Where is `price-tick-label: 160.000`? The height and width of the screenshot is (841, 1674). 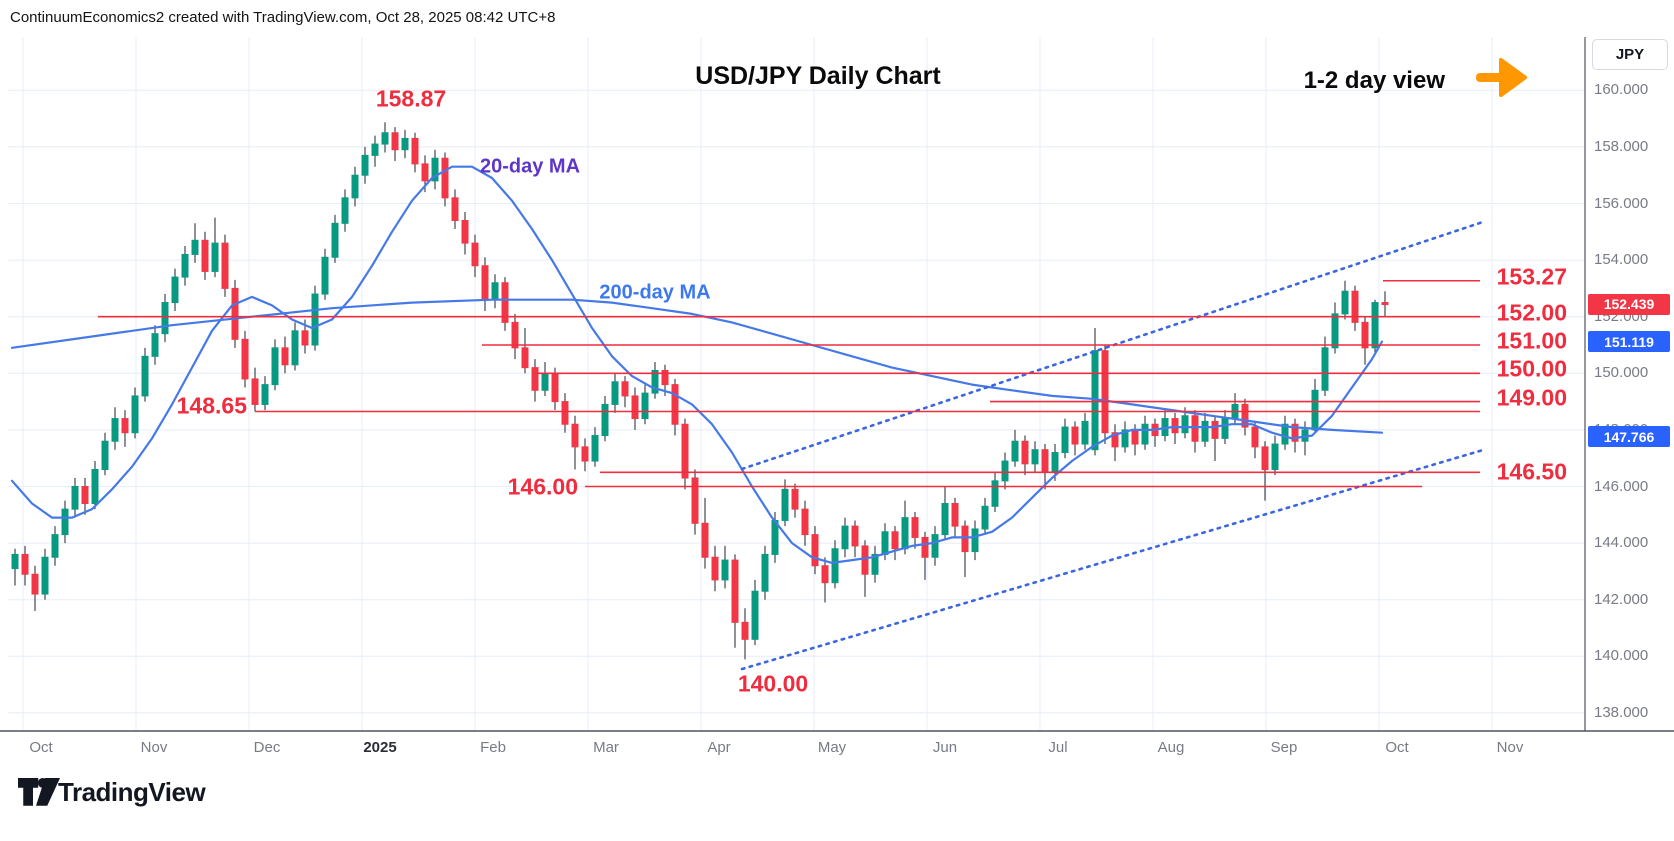 price-tick-label: 160.000 is located at coordinates (1621, 90).